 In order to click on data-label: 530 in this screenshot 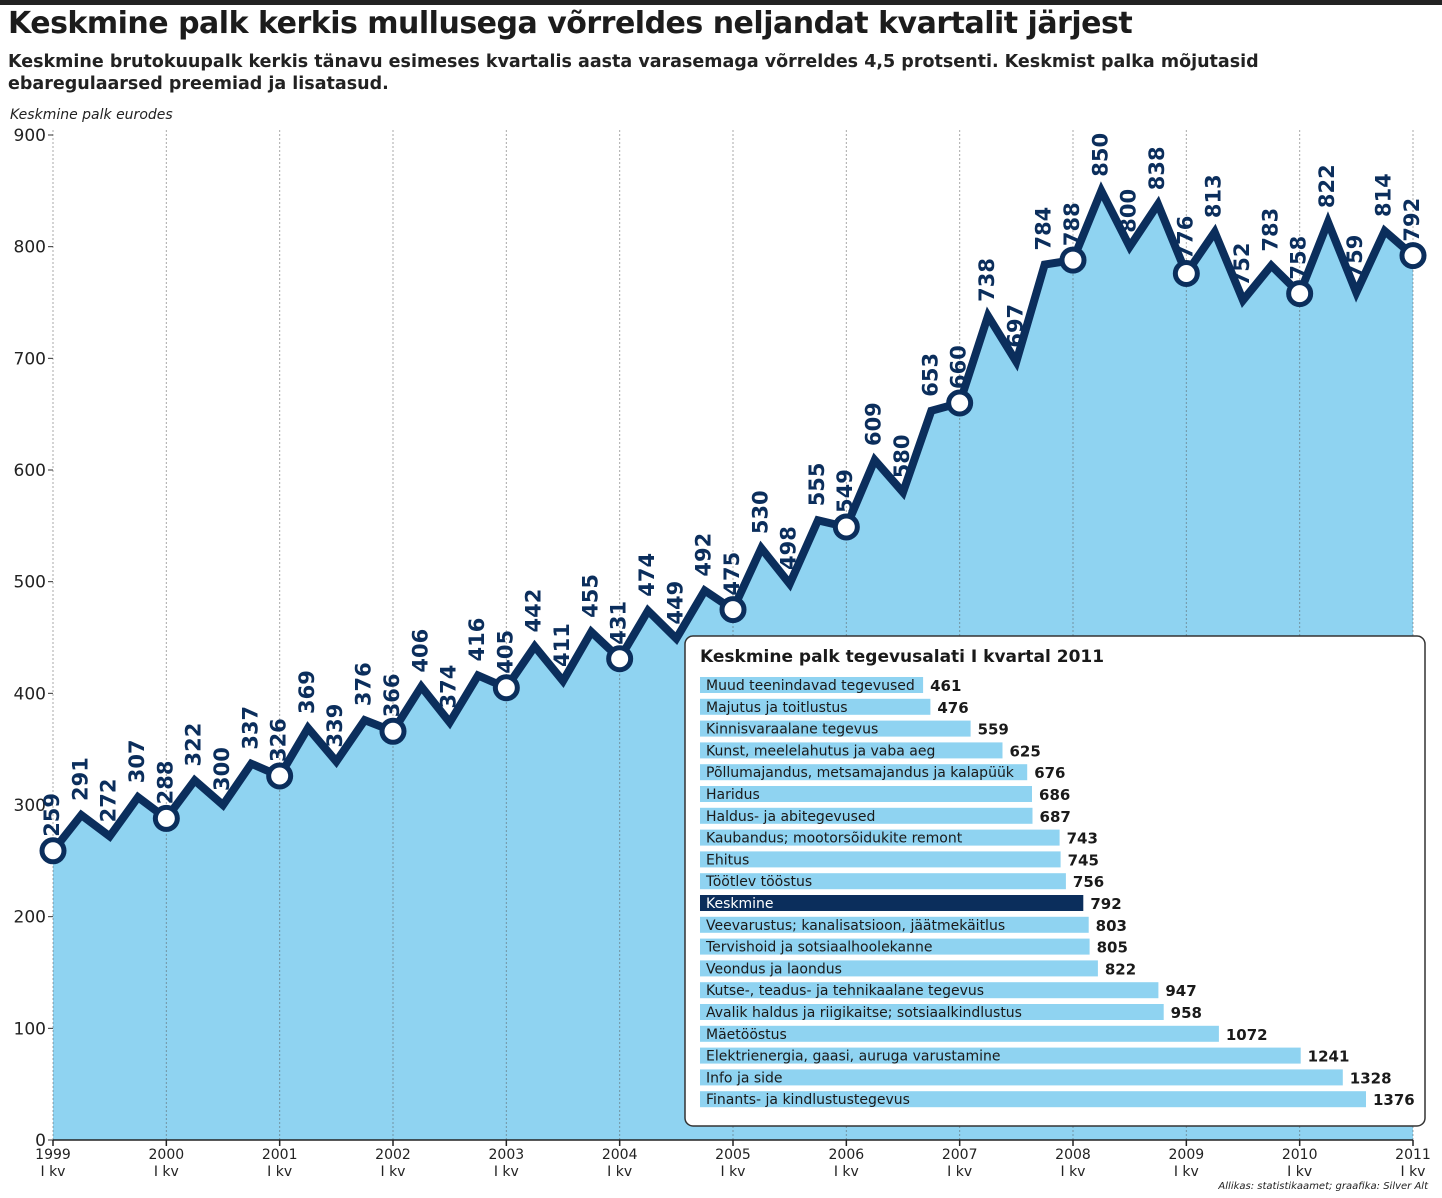, I will do `click(760, 512)`.